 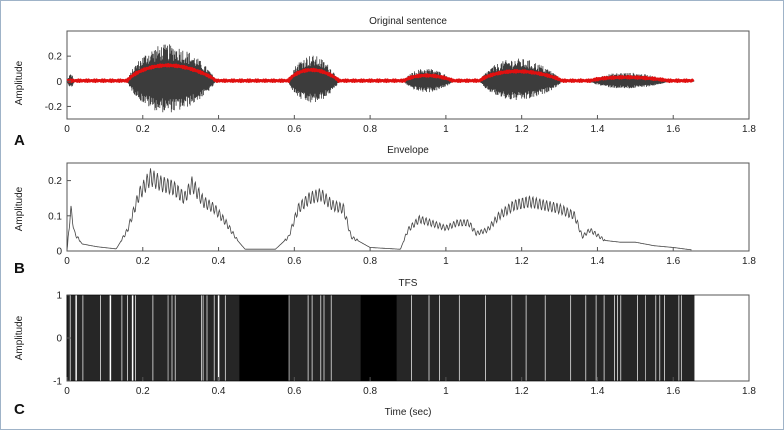 What do you see at coordinates (597, 129) in the screenshot?
I see `x-tick-label-a-7: 1.4` at bounding box center [597, 129].